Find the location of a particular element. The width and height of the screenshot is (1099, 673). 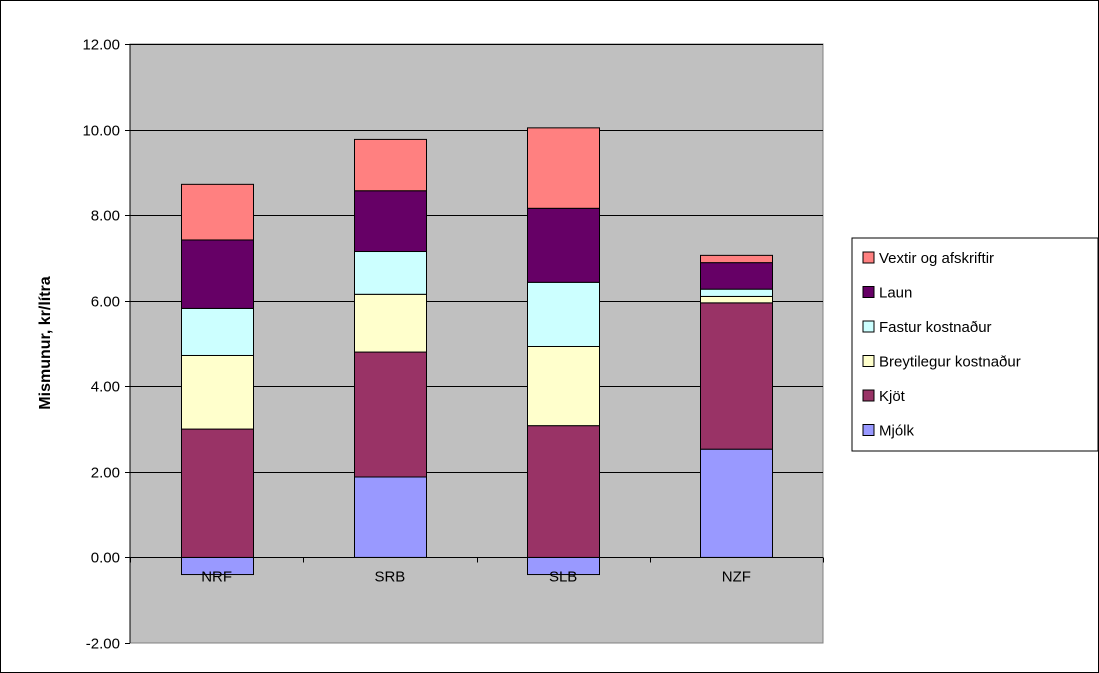

y-axis-title: Mismunur, kr/lítra is located at coordinates (45, 342).